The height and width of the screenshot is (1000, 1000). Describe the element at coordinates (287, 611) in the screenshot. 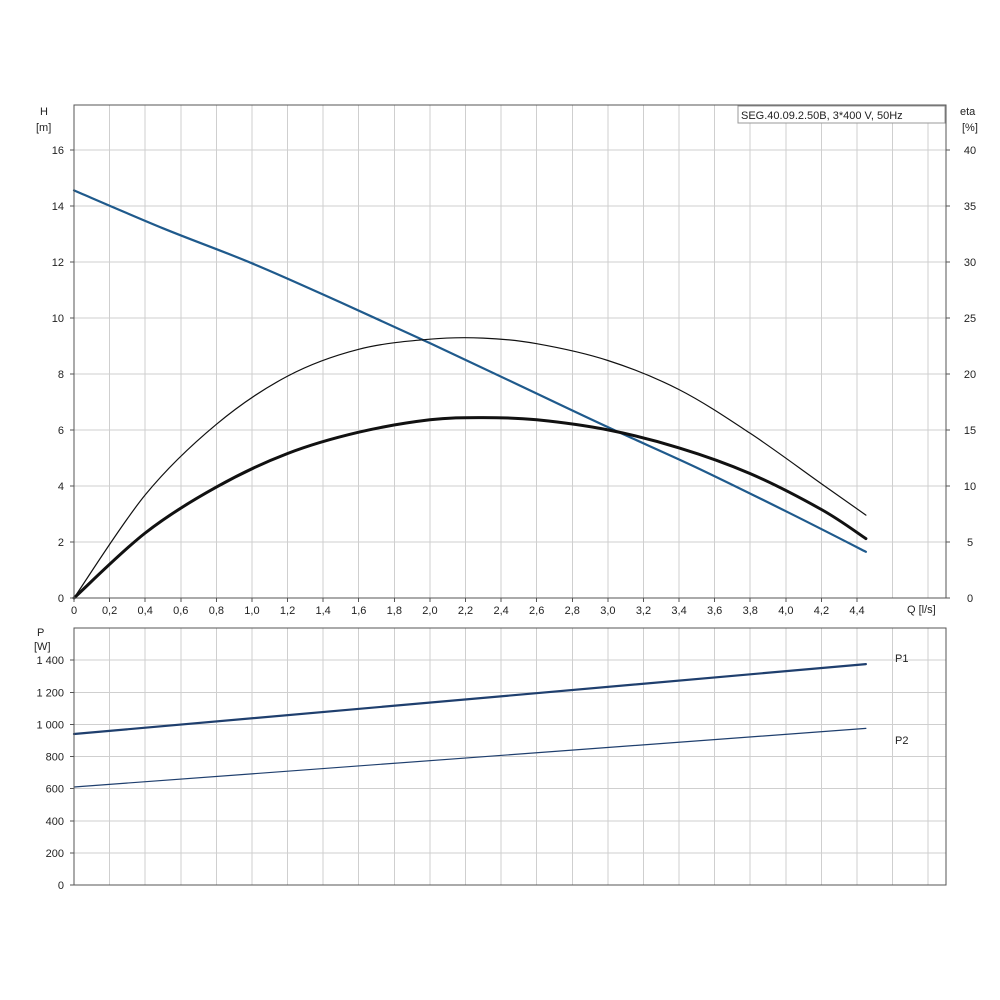

I see `x-tick-label: 1,2` at that location.